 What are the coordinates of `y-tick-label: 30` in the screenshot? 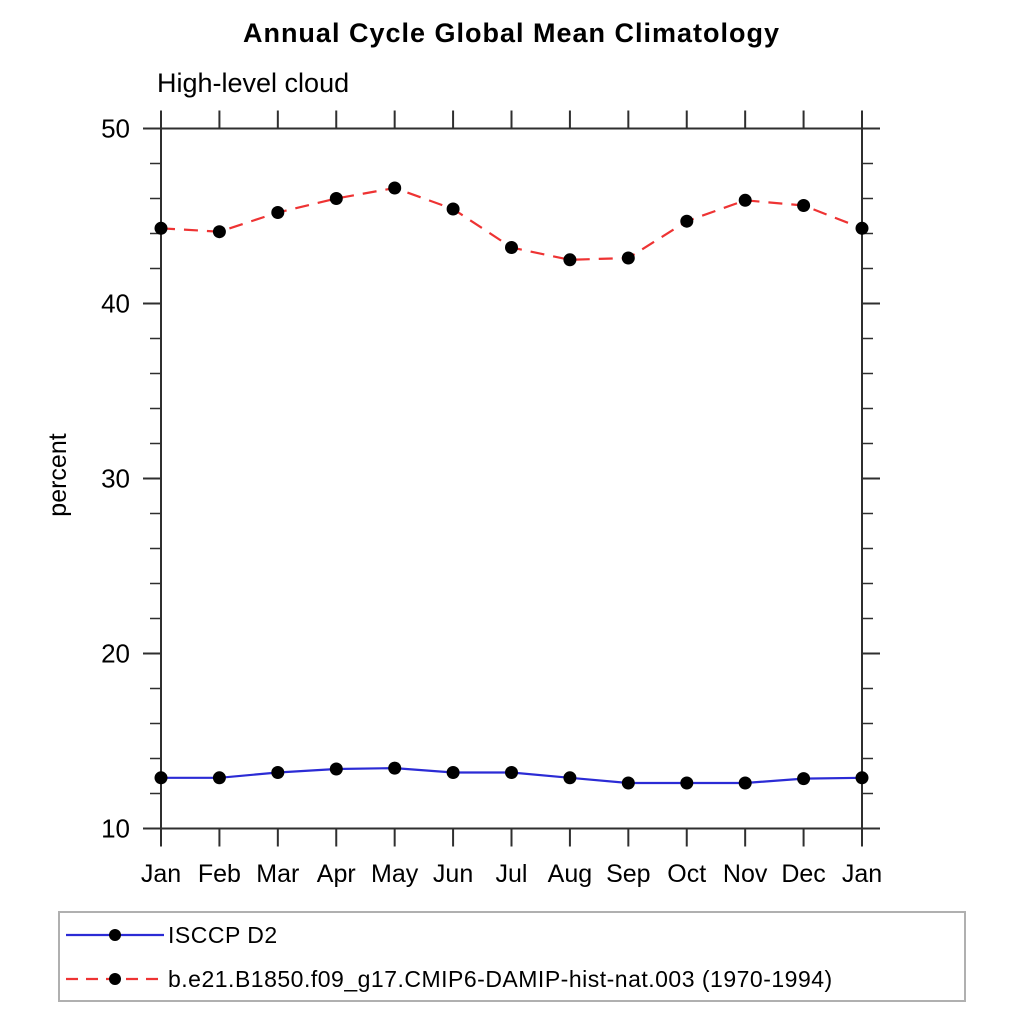 It's located at (115, 479).